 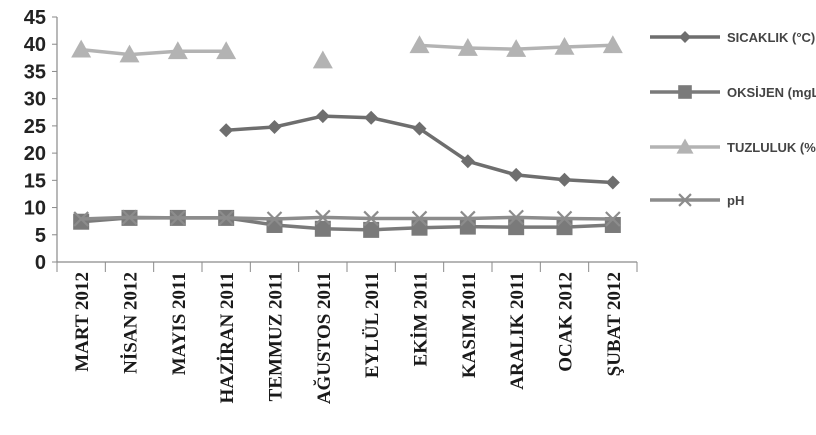 What do you see at coordinates (40, 236) in the screenshot?
I see `y-tick-label: 5` at bounding box center [40, 236].